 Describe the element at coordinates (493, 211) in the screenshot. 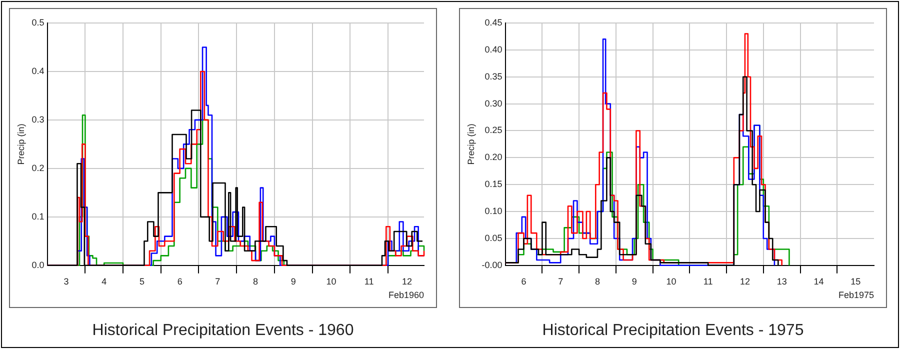

I see `y-tick-label: 0.10` at that location.